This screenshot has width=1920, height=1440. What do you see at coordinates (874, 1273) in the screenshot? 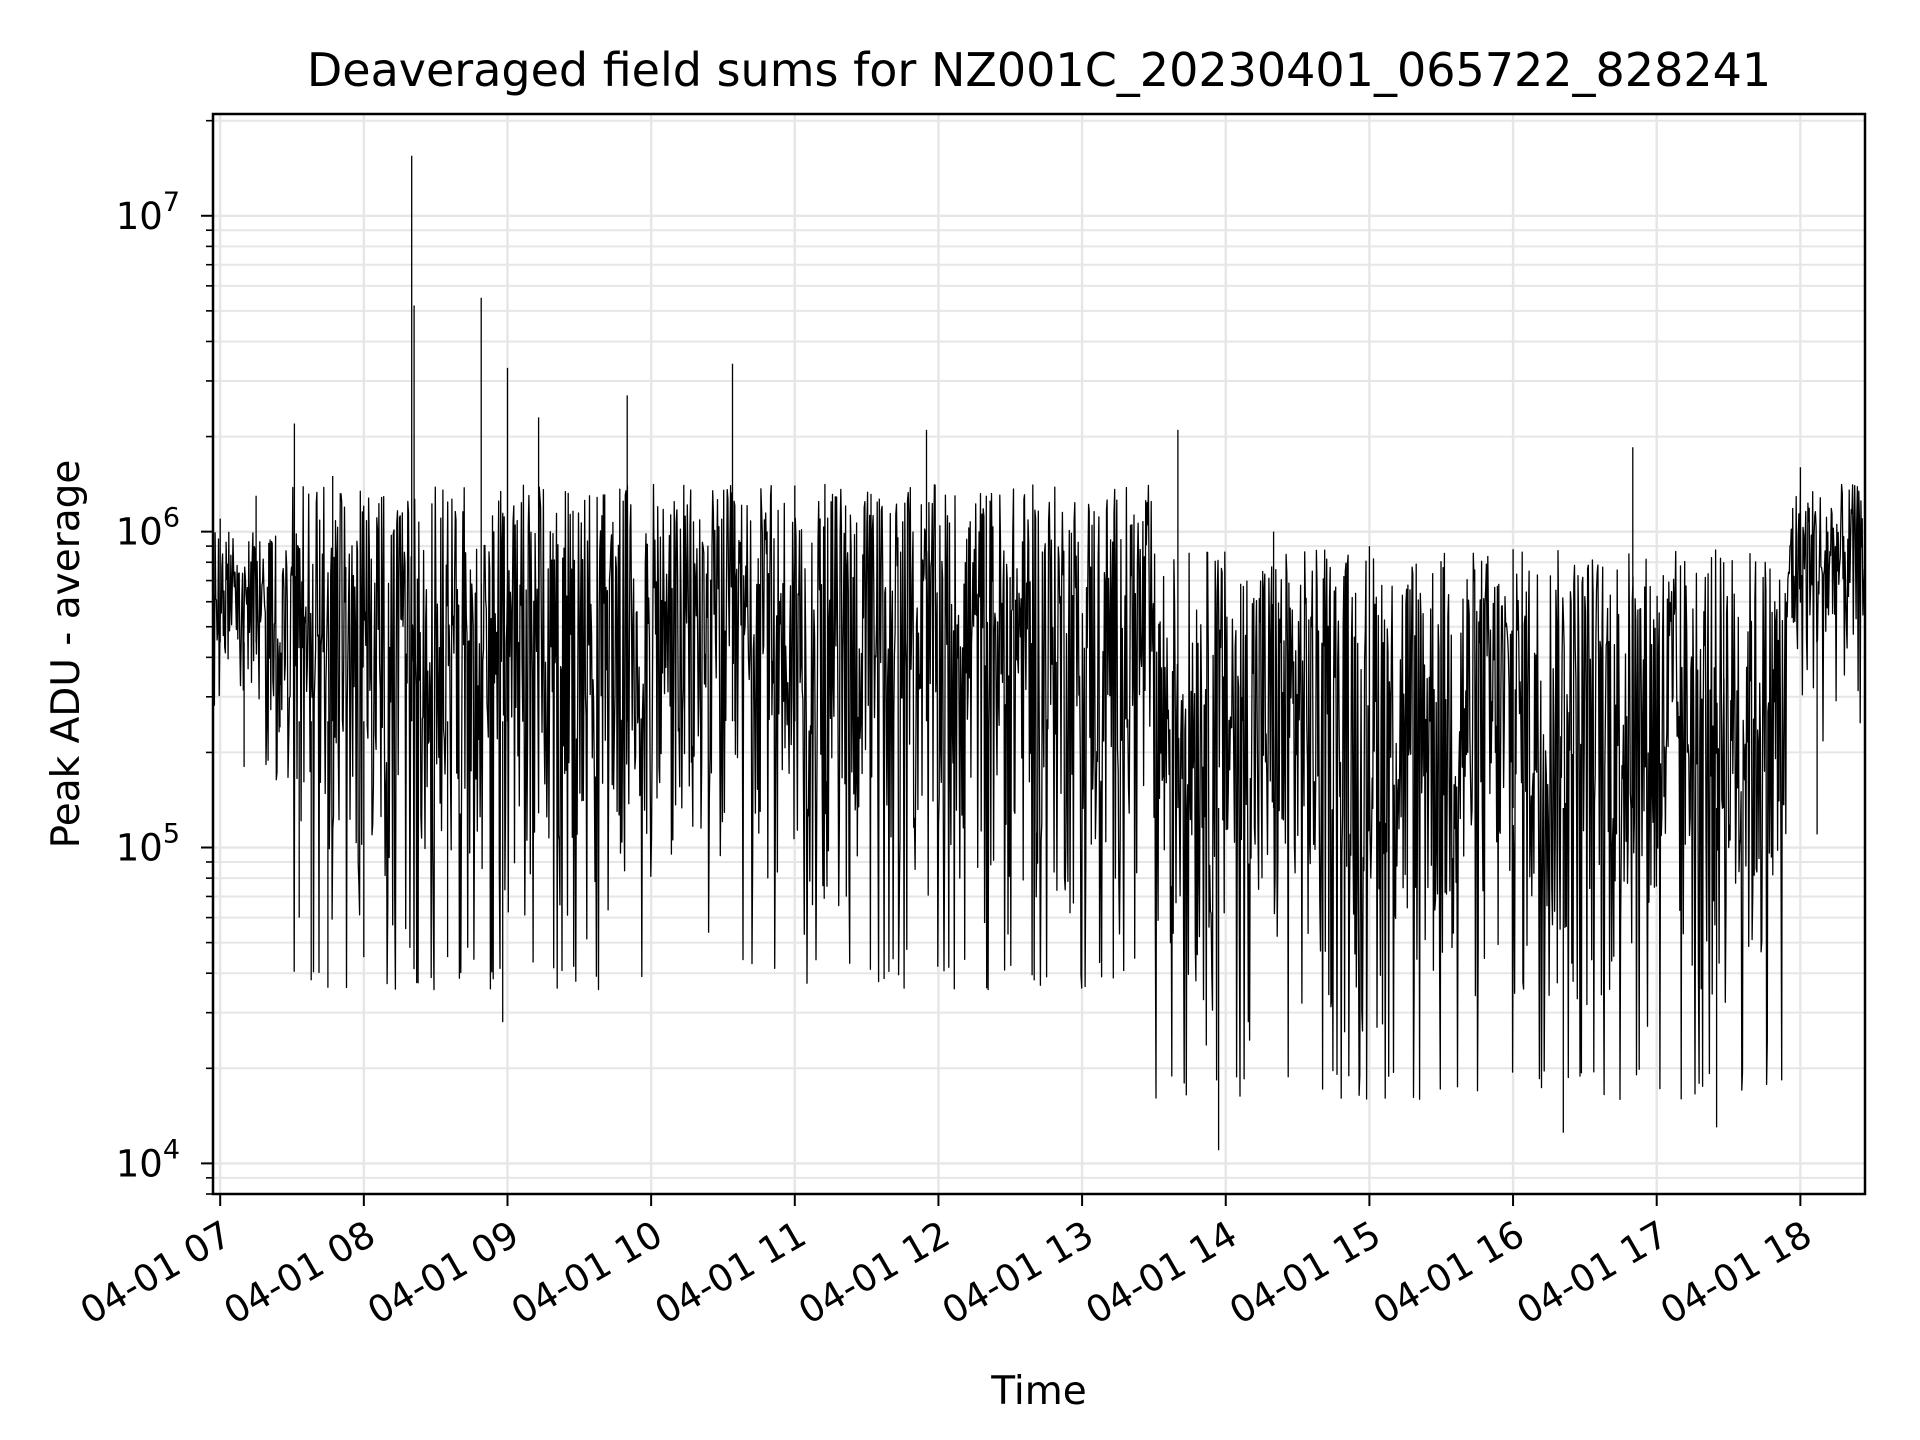
I see `x-tick-label: 04-01 12` at bounding box center [874, 1273].